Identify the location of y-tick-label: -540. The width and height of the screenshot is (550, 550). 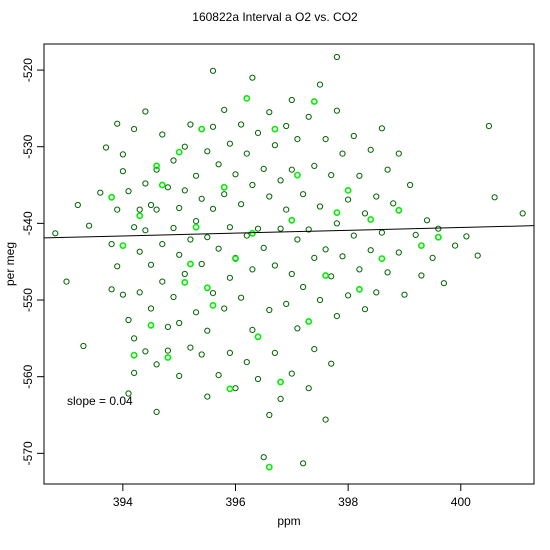
(28, 223).